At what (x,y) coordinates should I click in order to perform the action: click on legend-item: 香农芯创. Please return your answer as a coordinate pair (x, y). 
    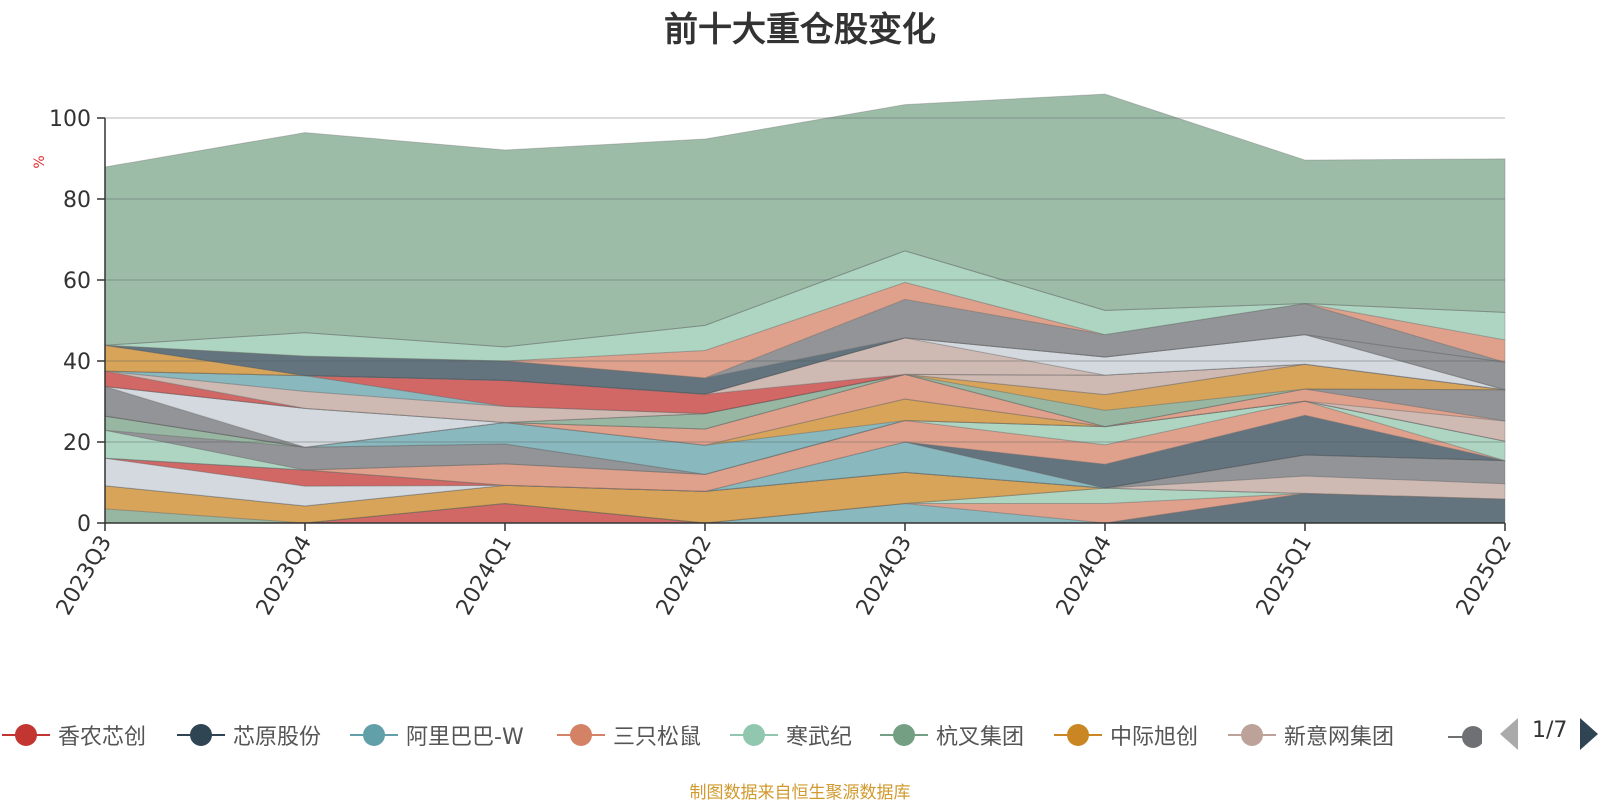
    Looking at the image, I should click on (73, 735).